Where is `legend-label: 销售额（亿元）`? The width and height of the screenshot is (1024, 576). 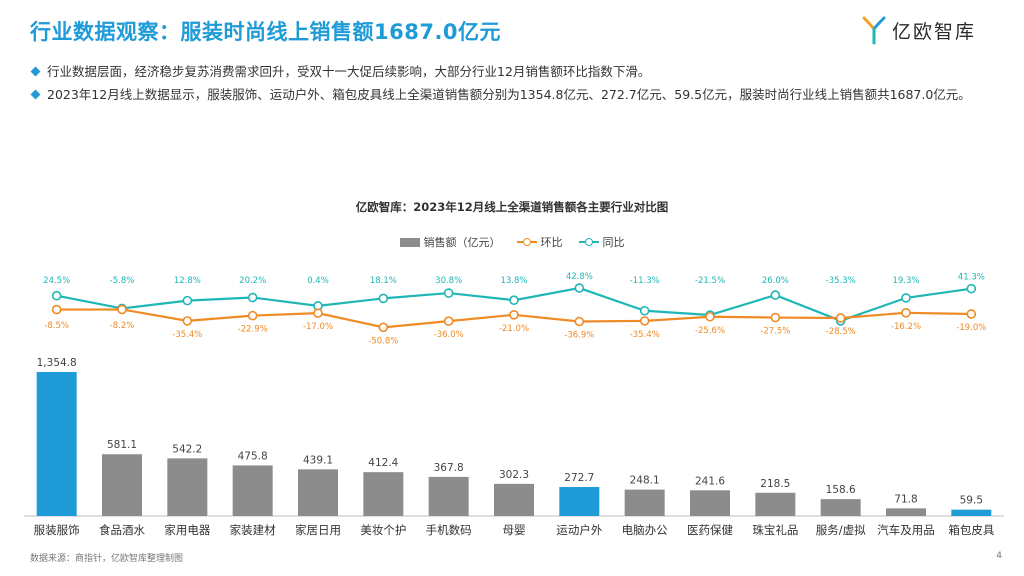 legend-label: 销售额（亿元） is located at coordinates (462, 242).